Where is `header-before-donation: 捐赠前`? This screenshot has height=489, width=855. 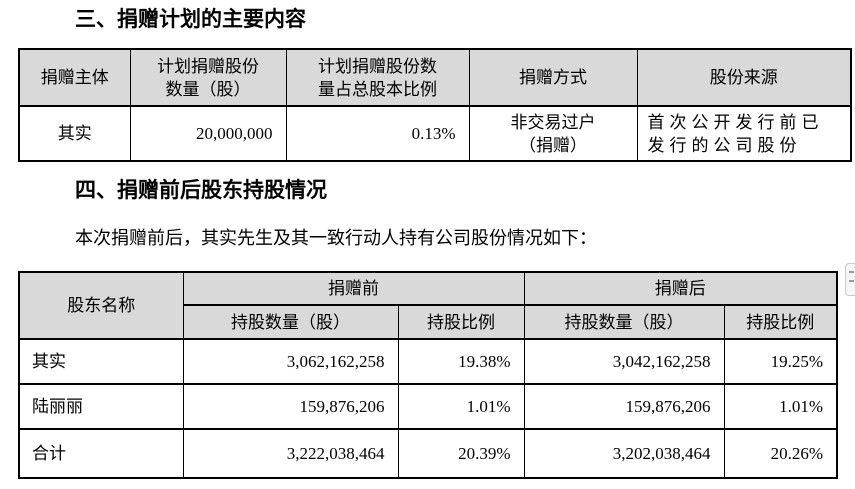 header-before-donation: 捐赠前 is located at coordinates (353, 288).